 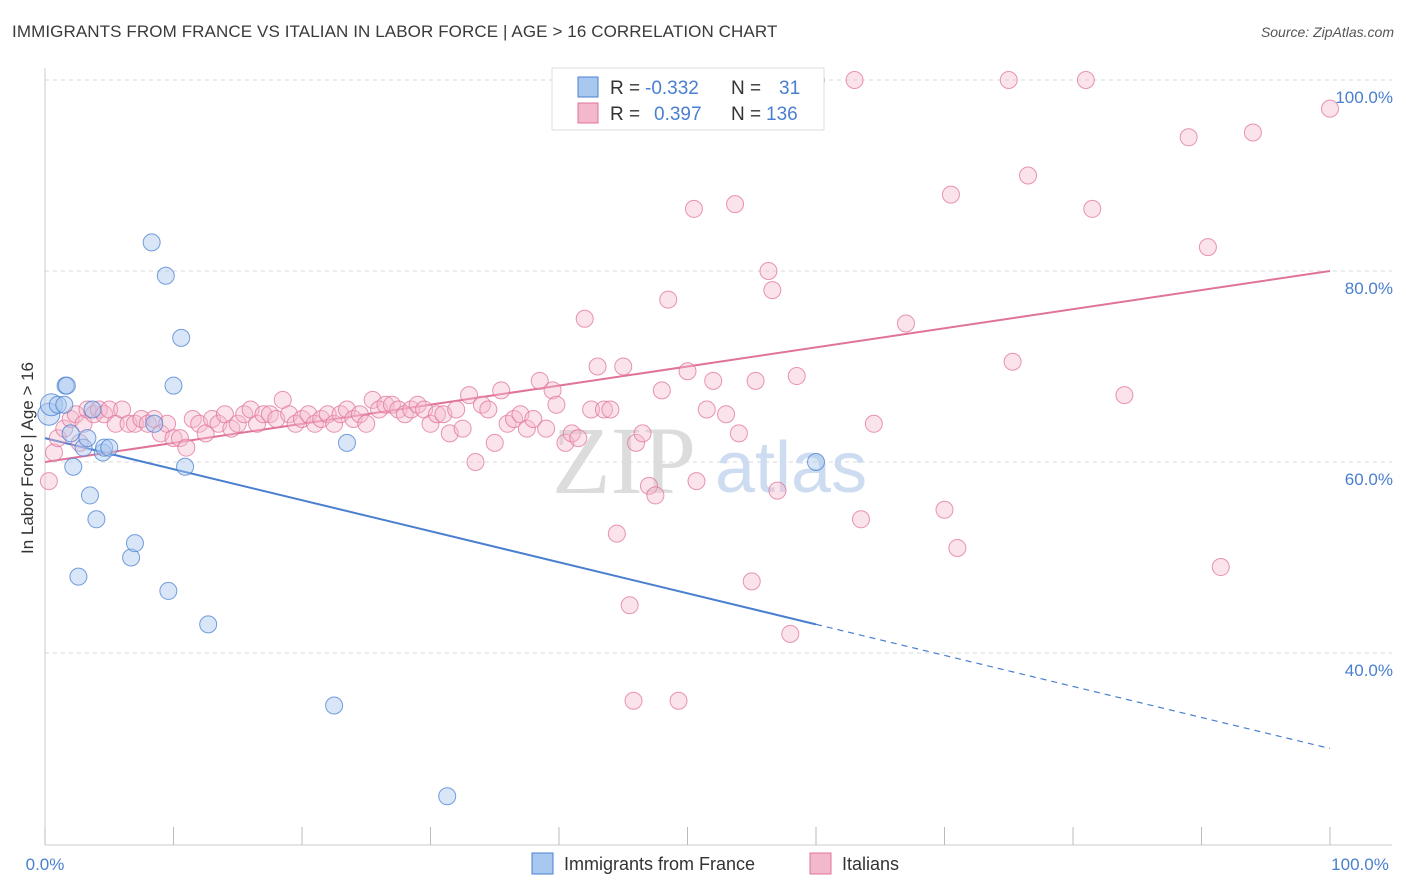 What do you see at coordinates (1369, 288) in the screenshot?
I see `y-tick-label: 80.0%` at bounding box center [1369, 288].